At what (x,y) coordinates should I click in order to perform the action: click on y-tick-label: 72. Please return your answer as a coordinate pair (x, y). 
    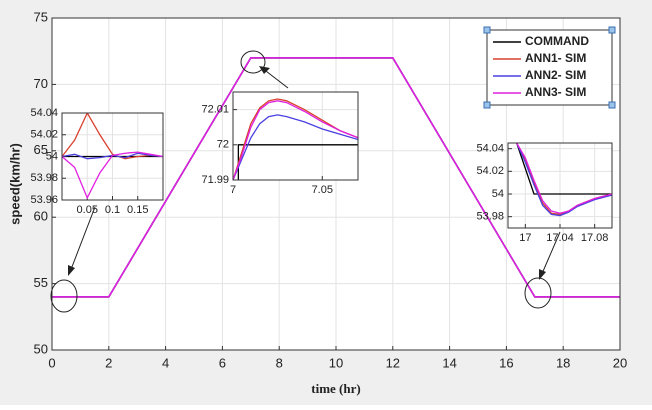
    Looking at the image, I should click on (223, 145).